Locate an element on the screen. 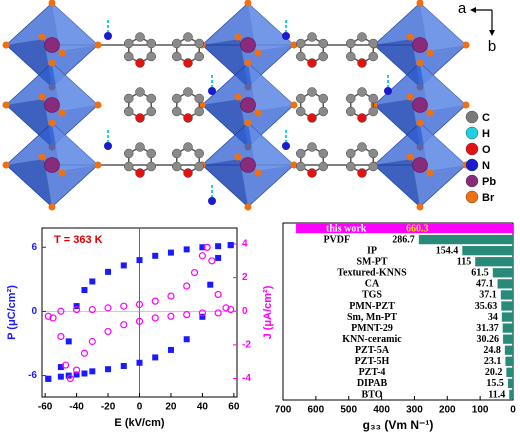 Image resolution: width=520 pixels, height=434 pixels. x-tick-label: -20 is located at coordinates (108, 407).